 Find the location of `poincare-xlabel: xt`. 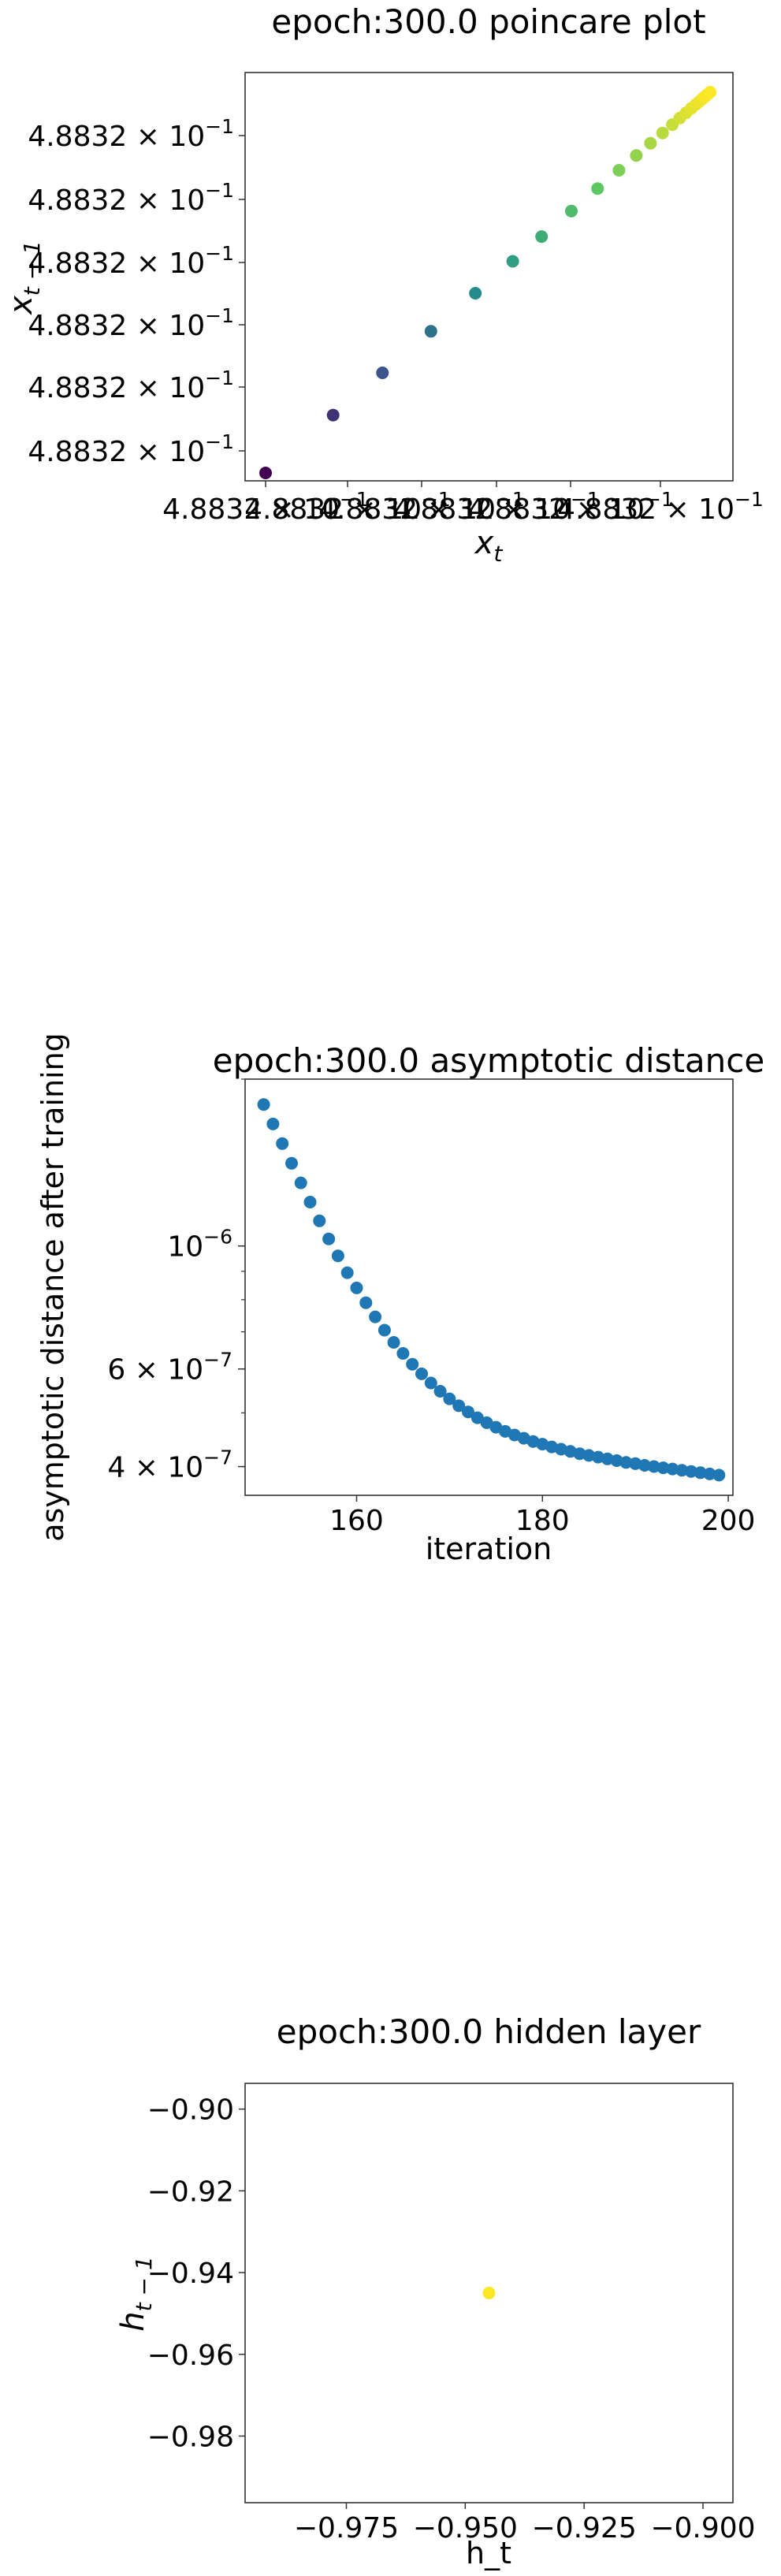

poincare-xlabel: xt is located at coordinates (489, 546).